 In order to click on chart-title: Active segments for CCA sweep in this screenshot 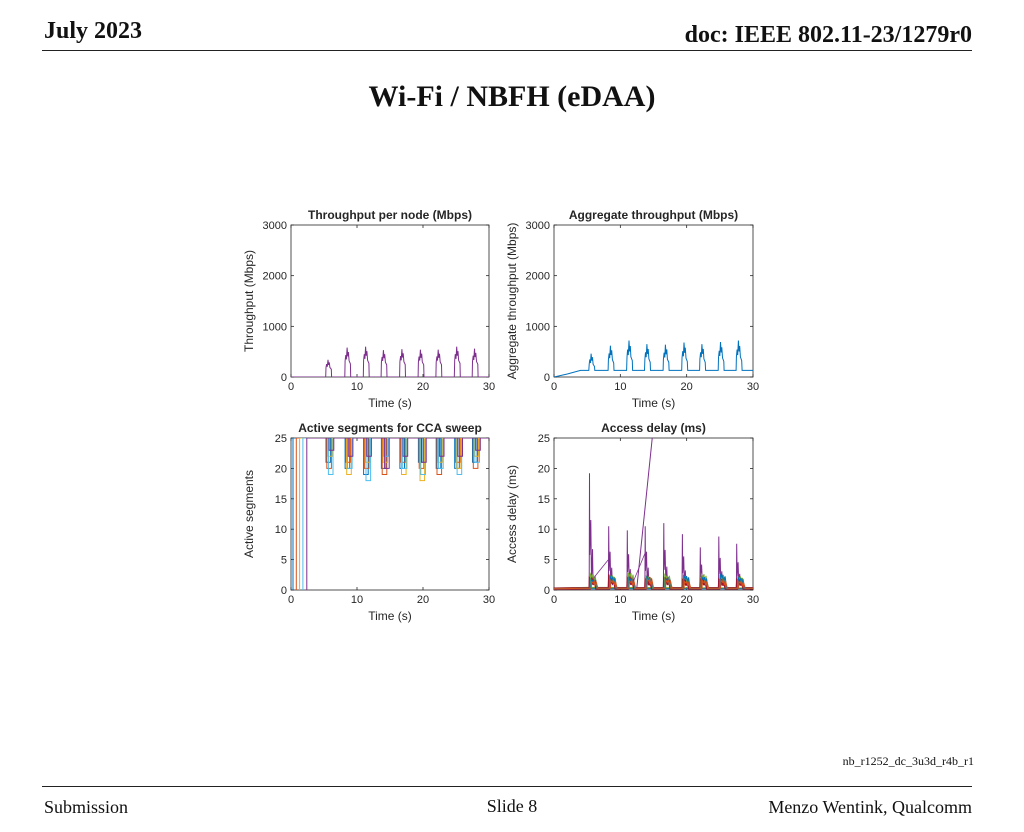, I will do `click(390, 428)`.